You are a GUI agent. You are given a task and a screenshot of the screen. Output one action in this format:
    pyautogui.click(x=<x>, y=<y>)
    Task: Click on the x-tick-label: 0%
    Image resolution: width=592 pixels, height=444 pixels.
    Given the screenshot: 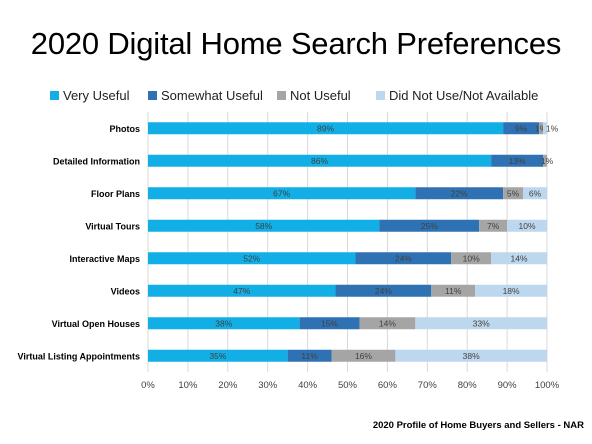 What is the action you would take?
    pyautogui.click(x=148, y=385)
    